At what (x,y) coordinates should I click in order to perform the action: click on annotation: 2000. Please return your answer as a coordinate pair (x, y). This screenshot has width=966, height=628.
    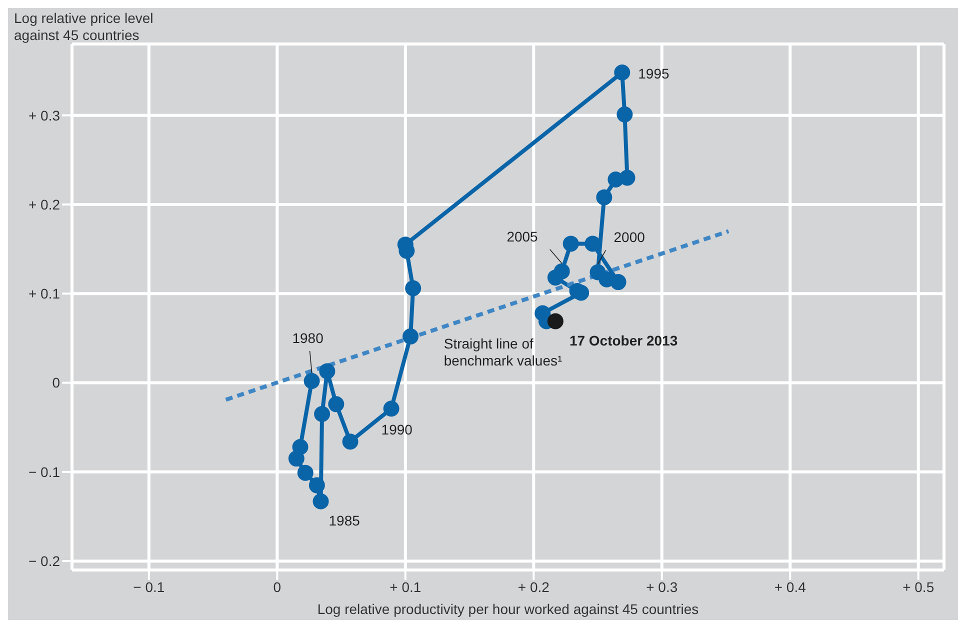
    Looking at the image, I should click on (630, 237).